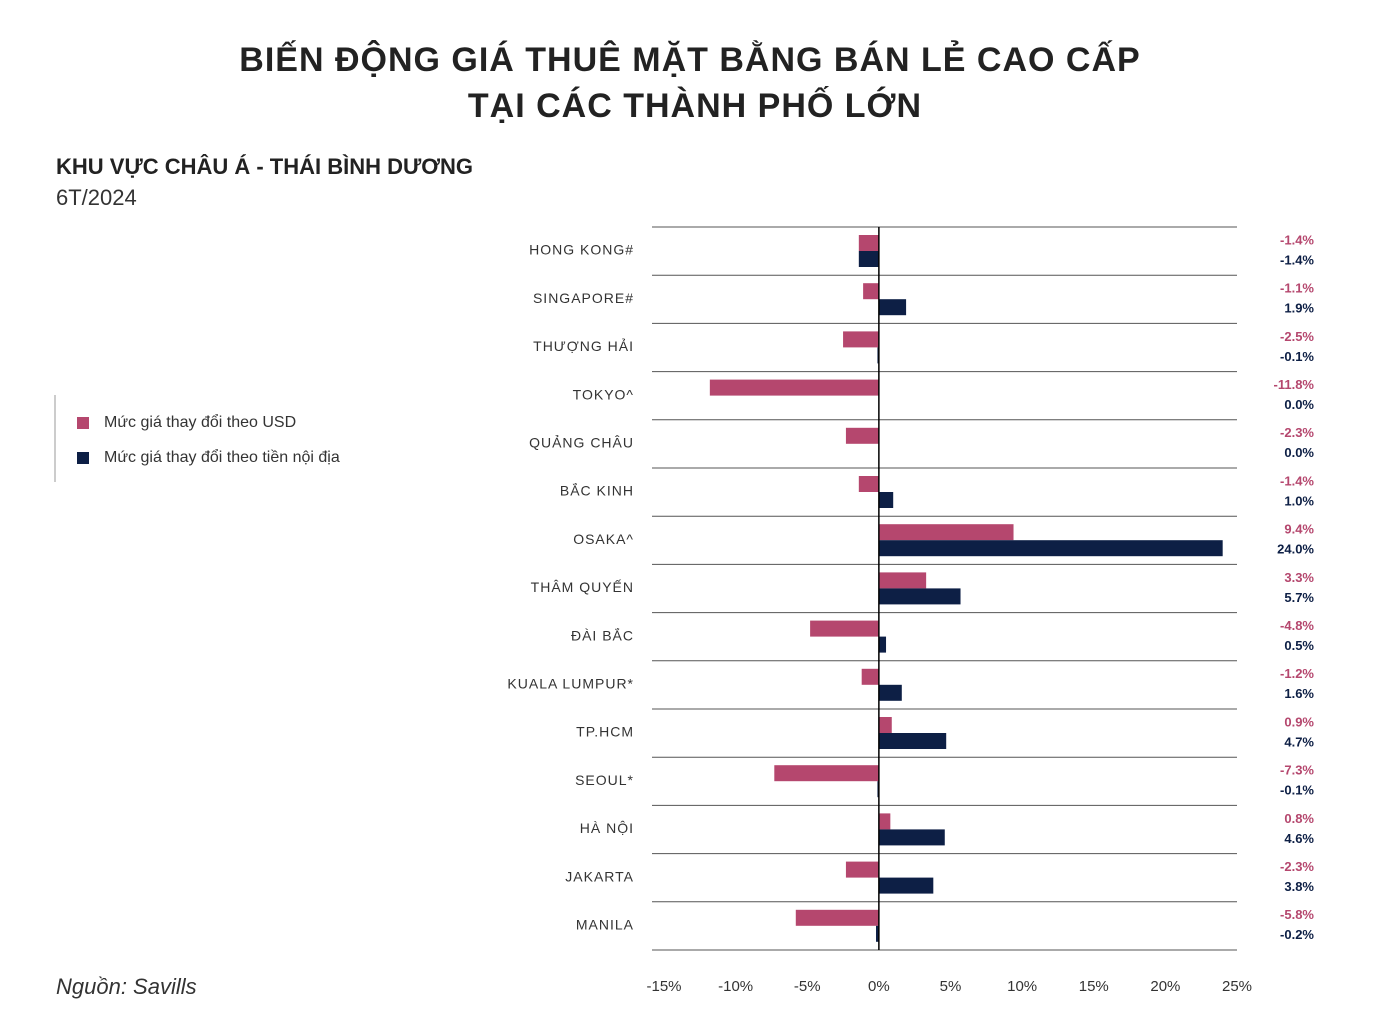 The height and width of the screenshot is (1035, 1390). I want to click on category-label: BẮC KINH, so click(597, 490).